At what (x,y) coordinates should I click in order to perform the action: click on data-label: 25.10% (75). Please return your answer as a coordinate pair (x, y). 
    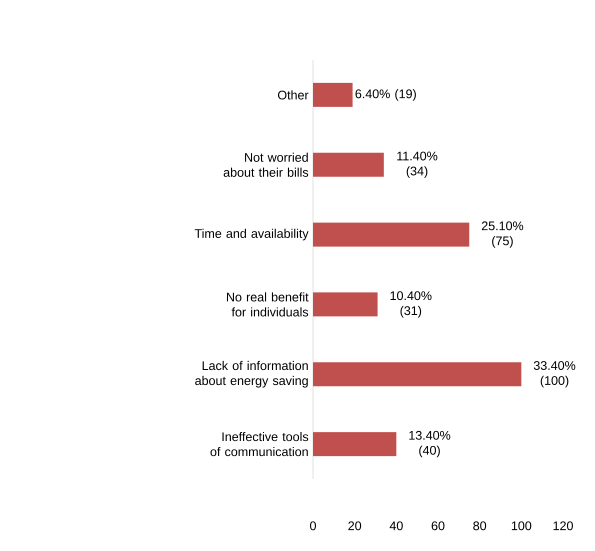
    Looking at the image, I should click on (503, 234).